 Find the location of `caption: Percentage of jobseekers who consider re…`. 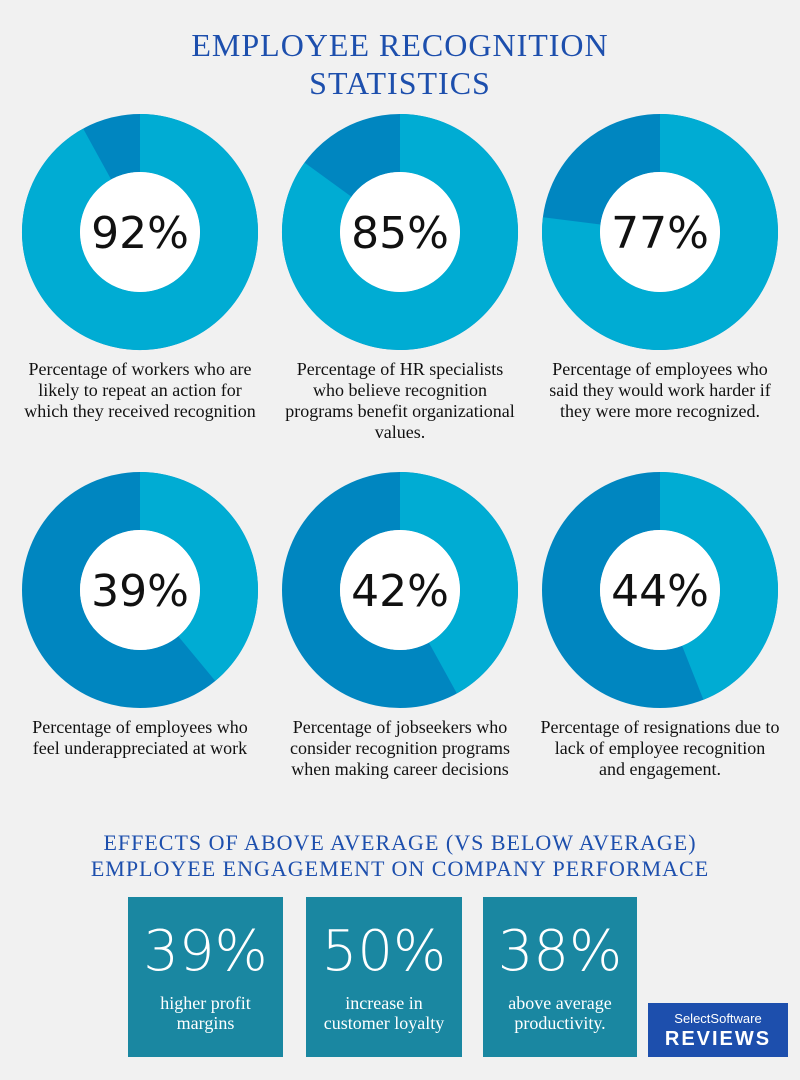

caption: Percentage of jobseekers who consider re… is located at coordinates (400, 748).